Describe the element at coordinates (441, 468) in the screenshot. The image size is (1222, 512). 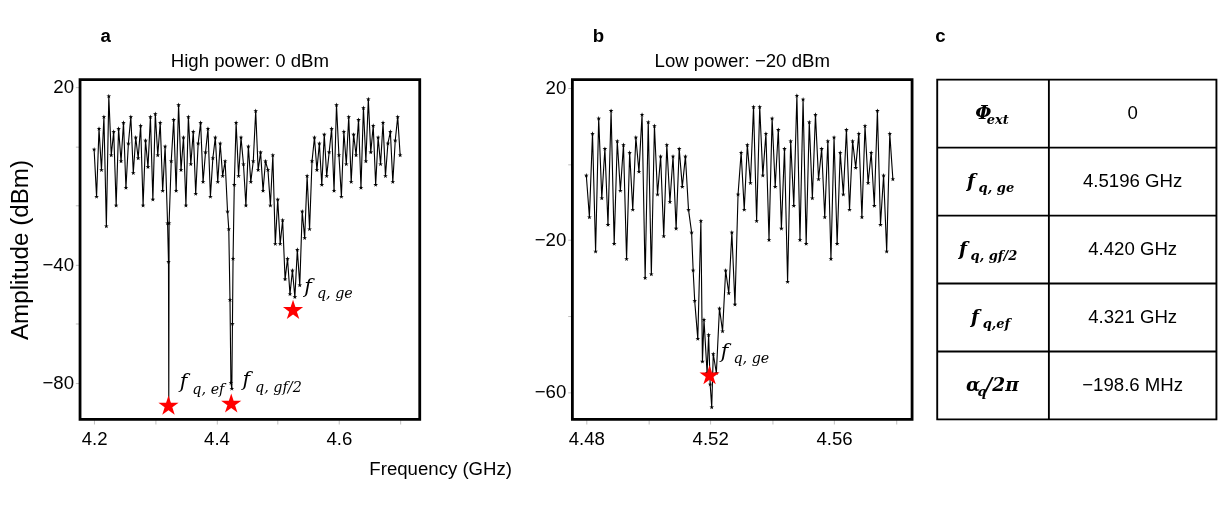
I see `x-axis-title: Frequency (GHz)` at that location.